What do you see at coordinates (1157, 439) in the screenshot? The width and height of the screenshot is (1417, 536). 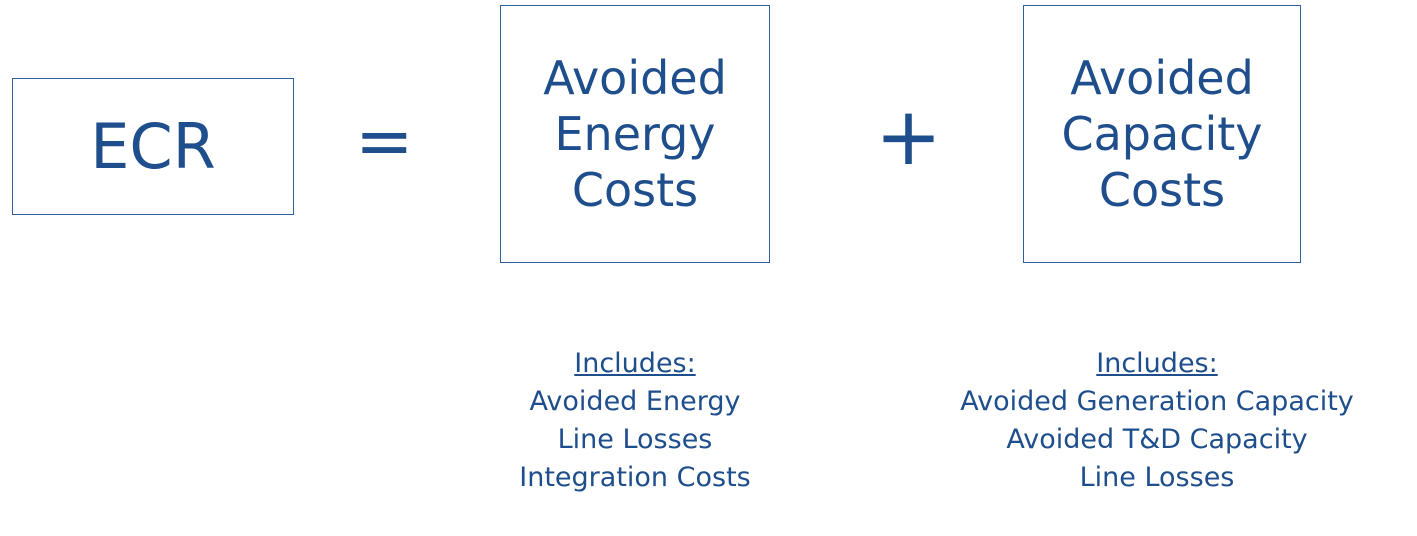 I see `include-item: Avoided T&D Capacity` at bounding box center [1157, 439].